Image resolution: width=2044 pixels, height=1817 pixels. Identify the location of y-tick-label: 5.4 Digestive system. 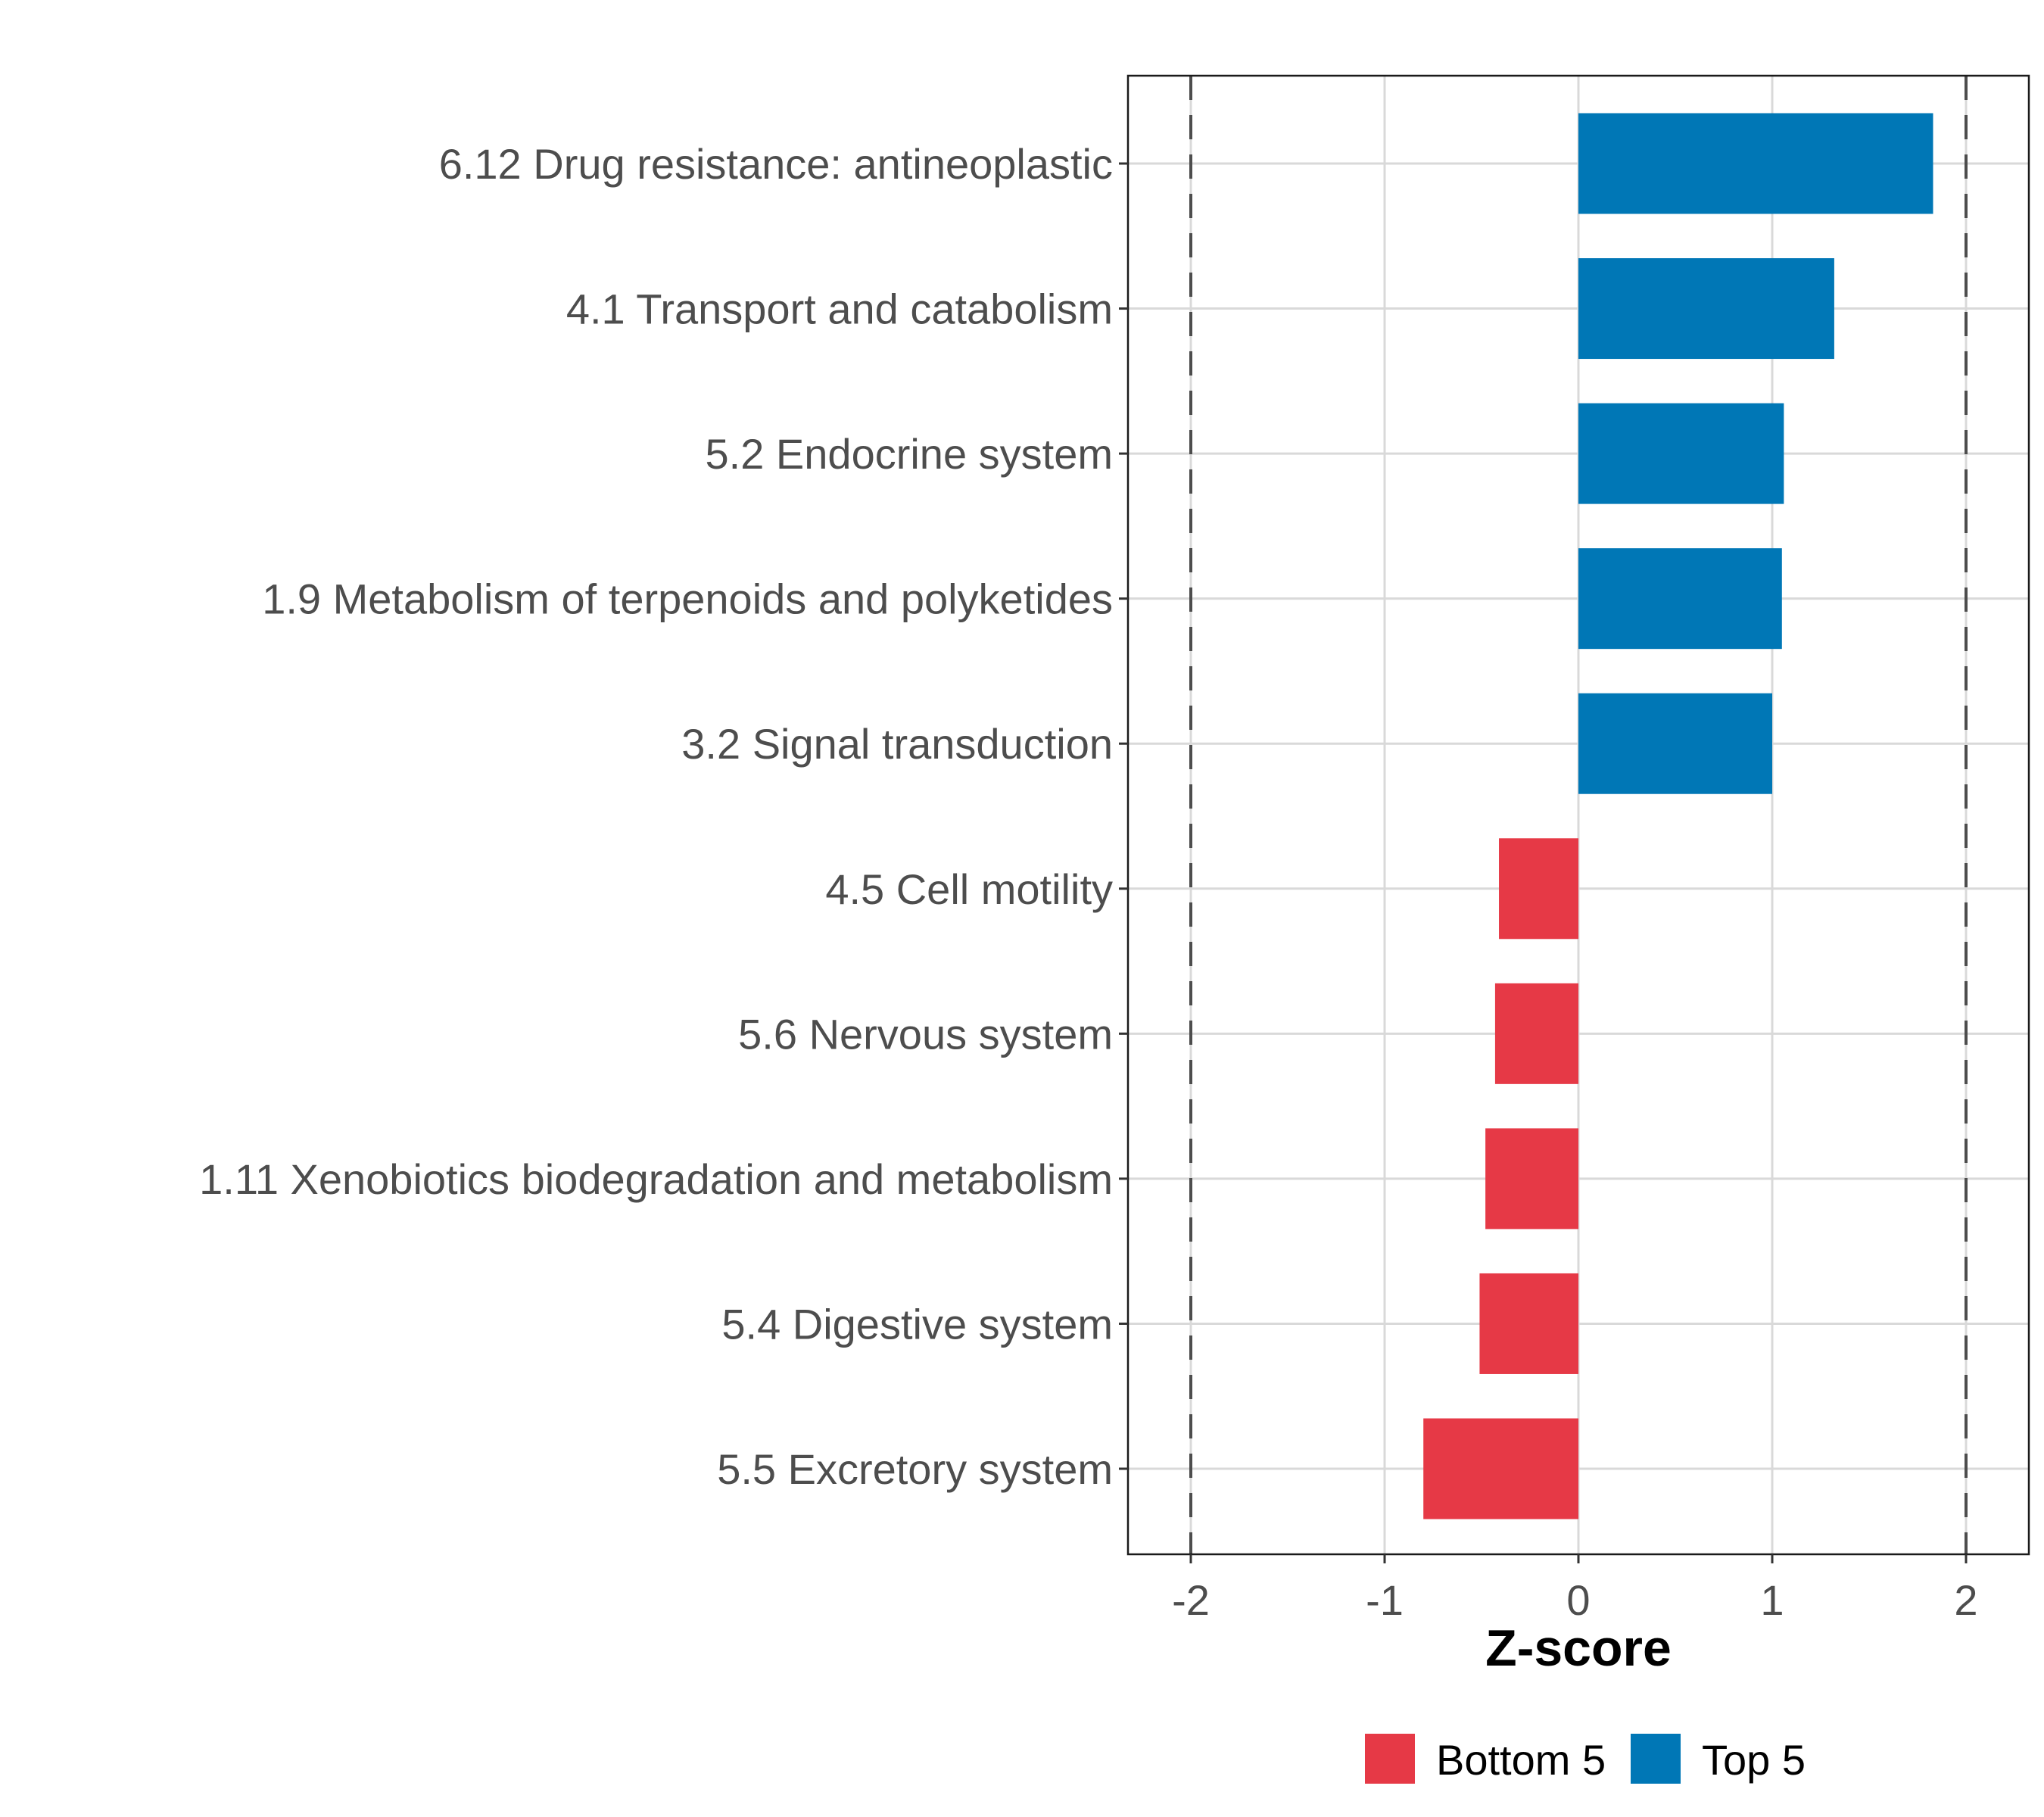
(917, 1324).